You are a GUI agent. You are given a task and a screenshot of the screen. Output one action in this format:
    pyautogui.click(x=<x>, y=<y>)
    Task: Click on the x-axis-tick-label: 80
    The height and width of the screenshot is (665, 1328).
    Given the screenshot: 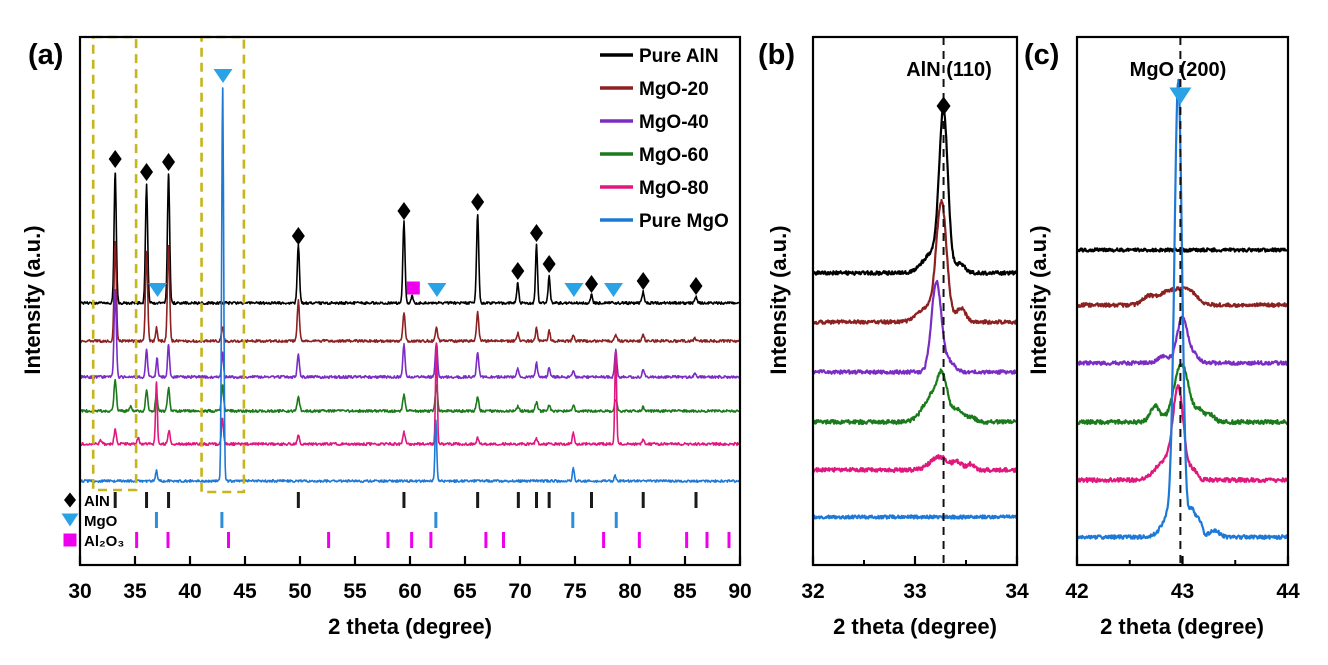 What is the action you would take?
    pyautogui.click(x=629, y=591)
    